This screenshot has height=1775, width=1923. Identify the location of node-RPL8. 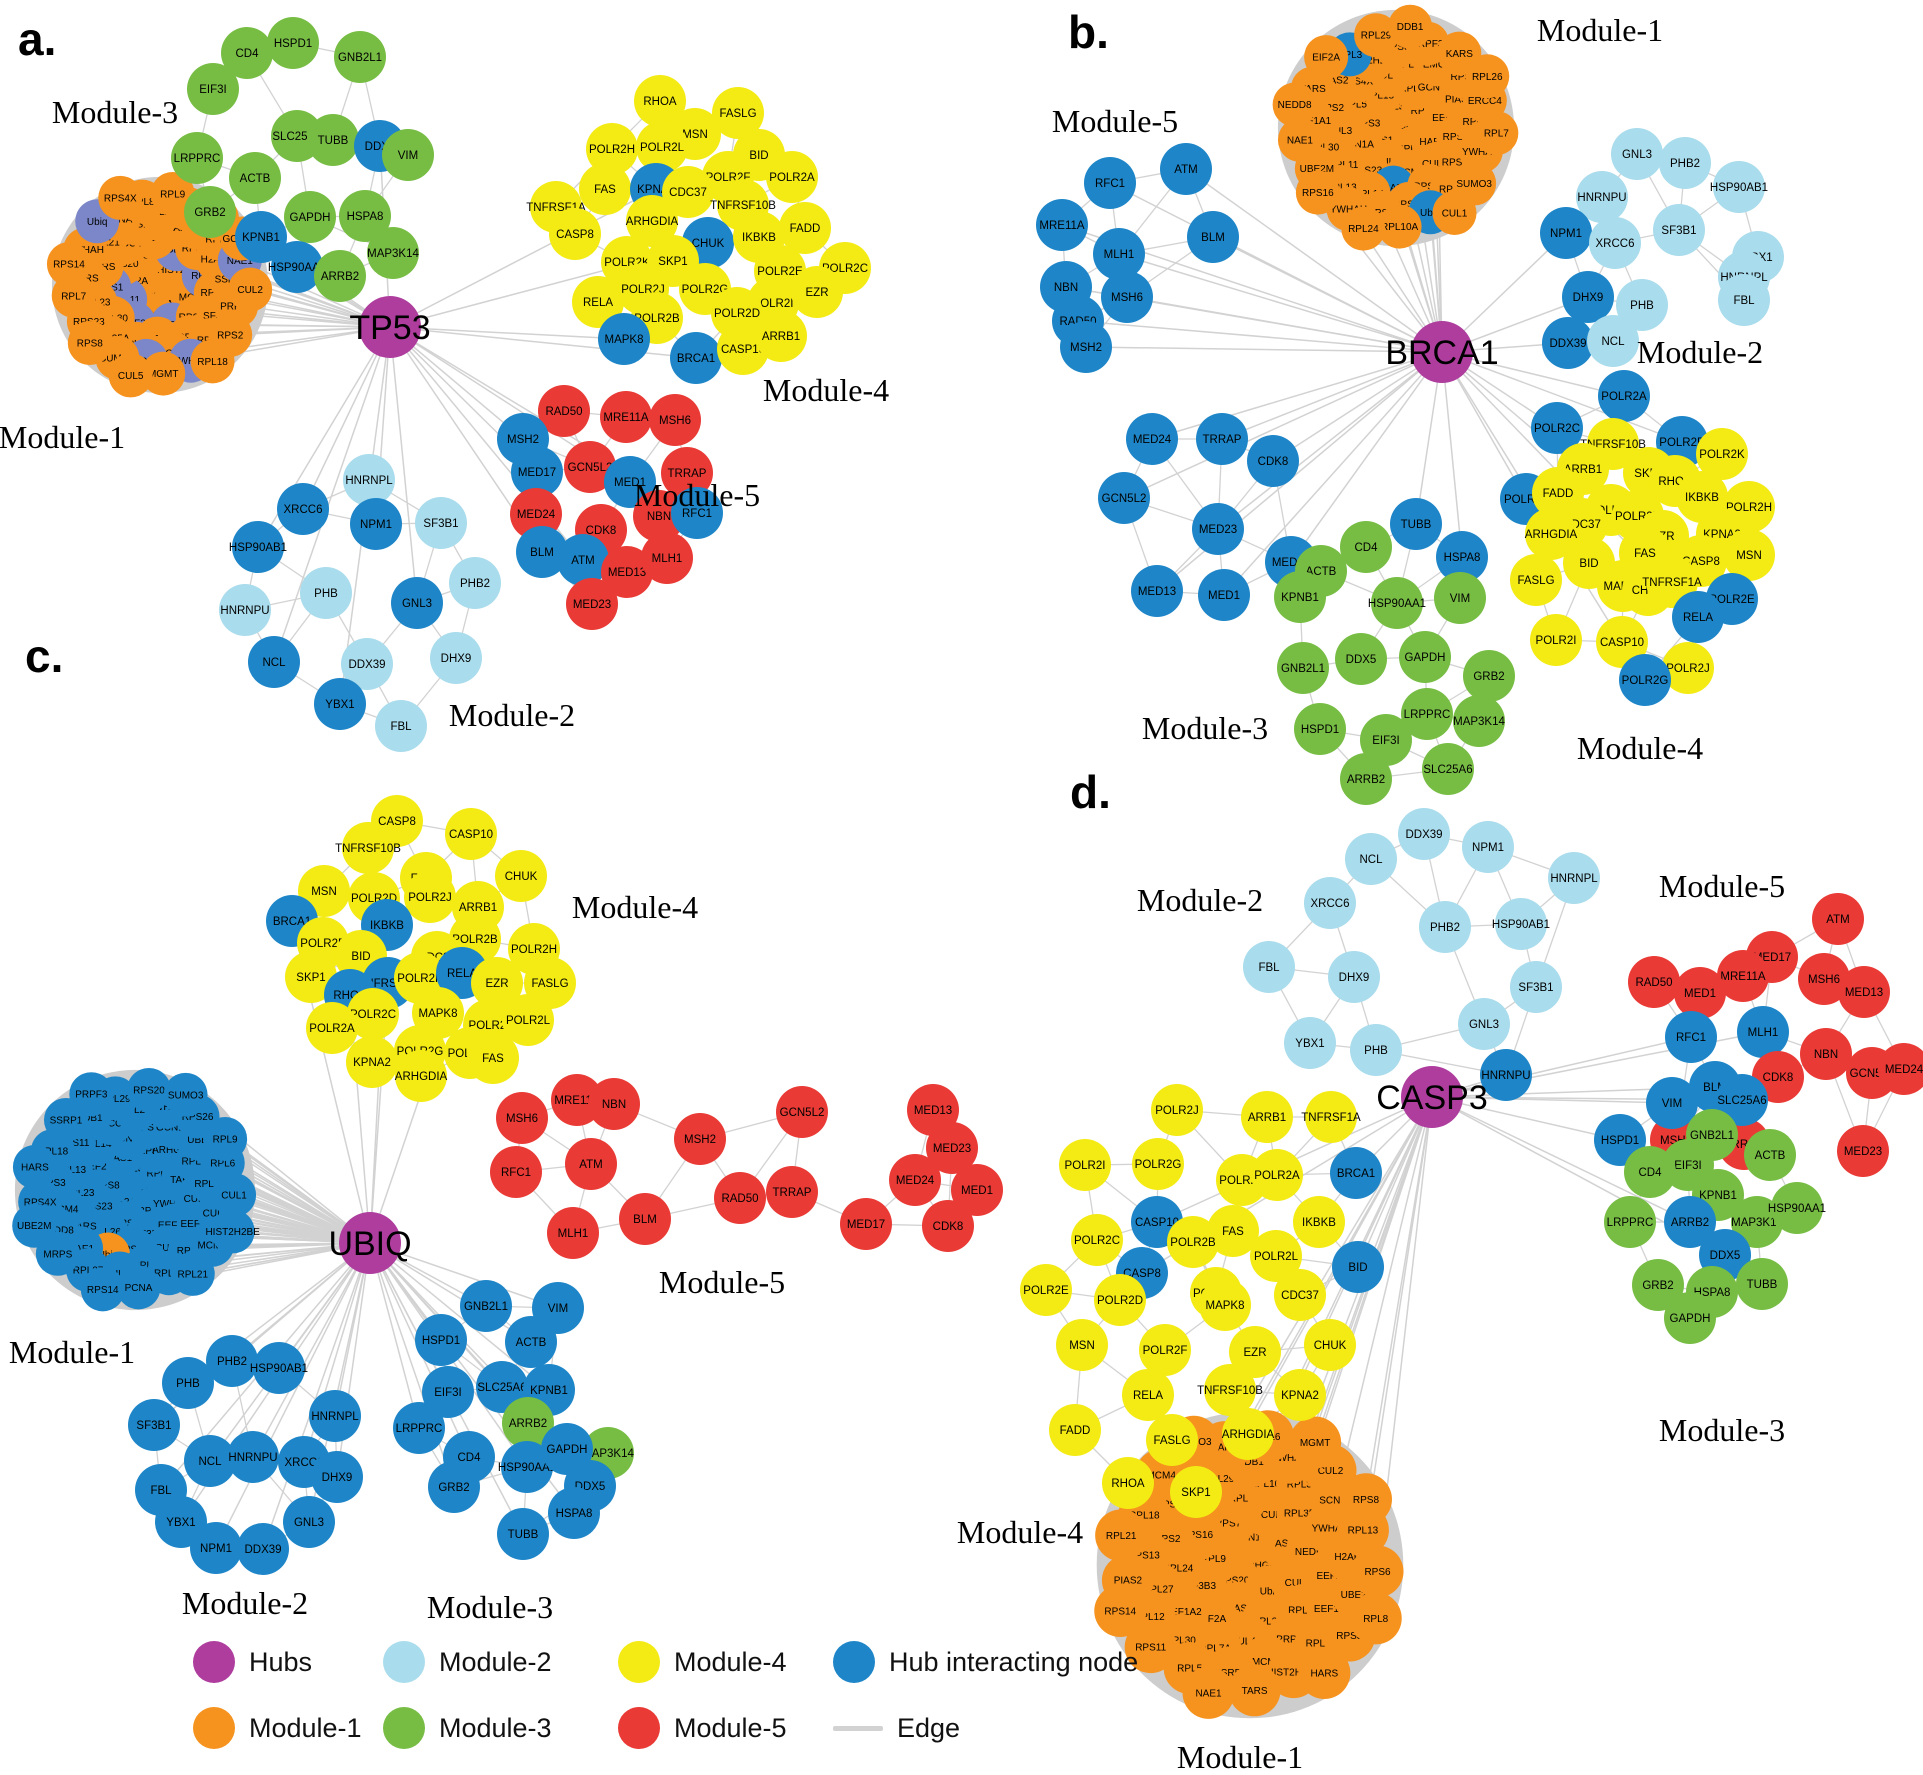
(1375, 1618).